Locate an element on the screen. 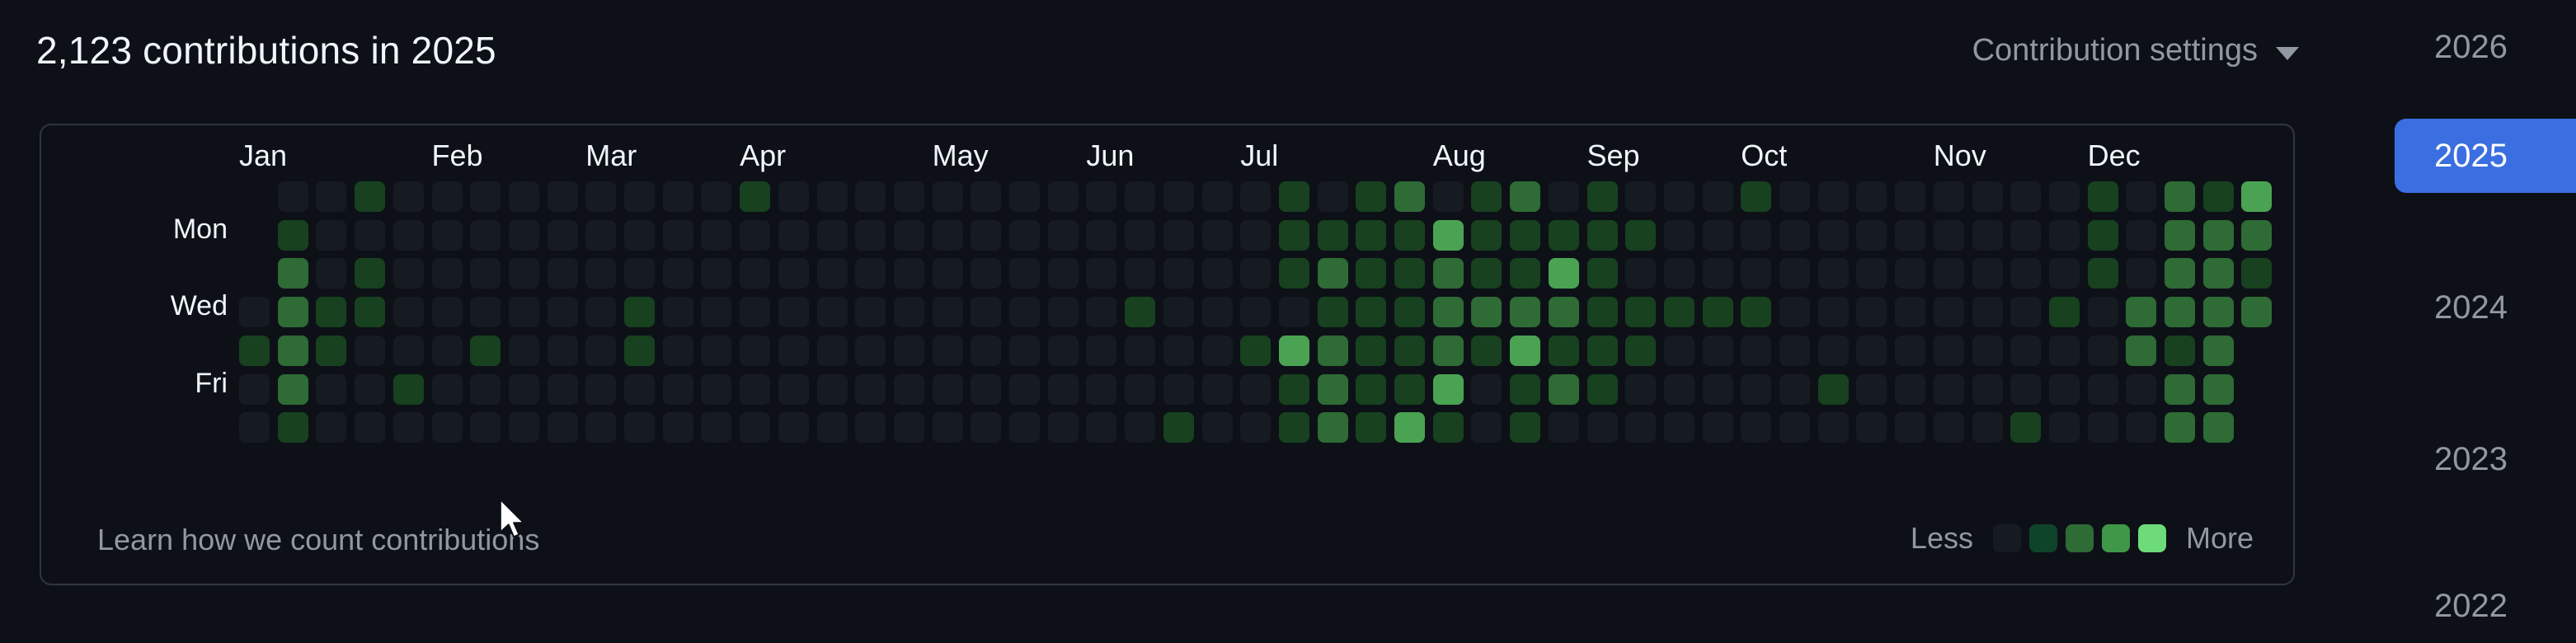 This screenshot has height=643, width=2576. year-option-2025: 2025 is located at coordinates (2485, 156).